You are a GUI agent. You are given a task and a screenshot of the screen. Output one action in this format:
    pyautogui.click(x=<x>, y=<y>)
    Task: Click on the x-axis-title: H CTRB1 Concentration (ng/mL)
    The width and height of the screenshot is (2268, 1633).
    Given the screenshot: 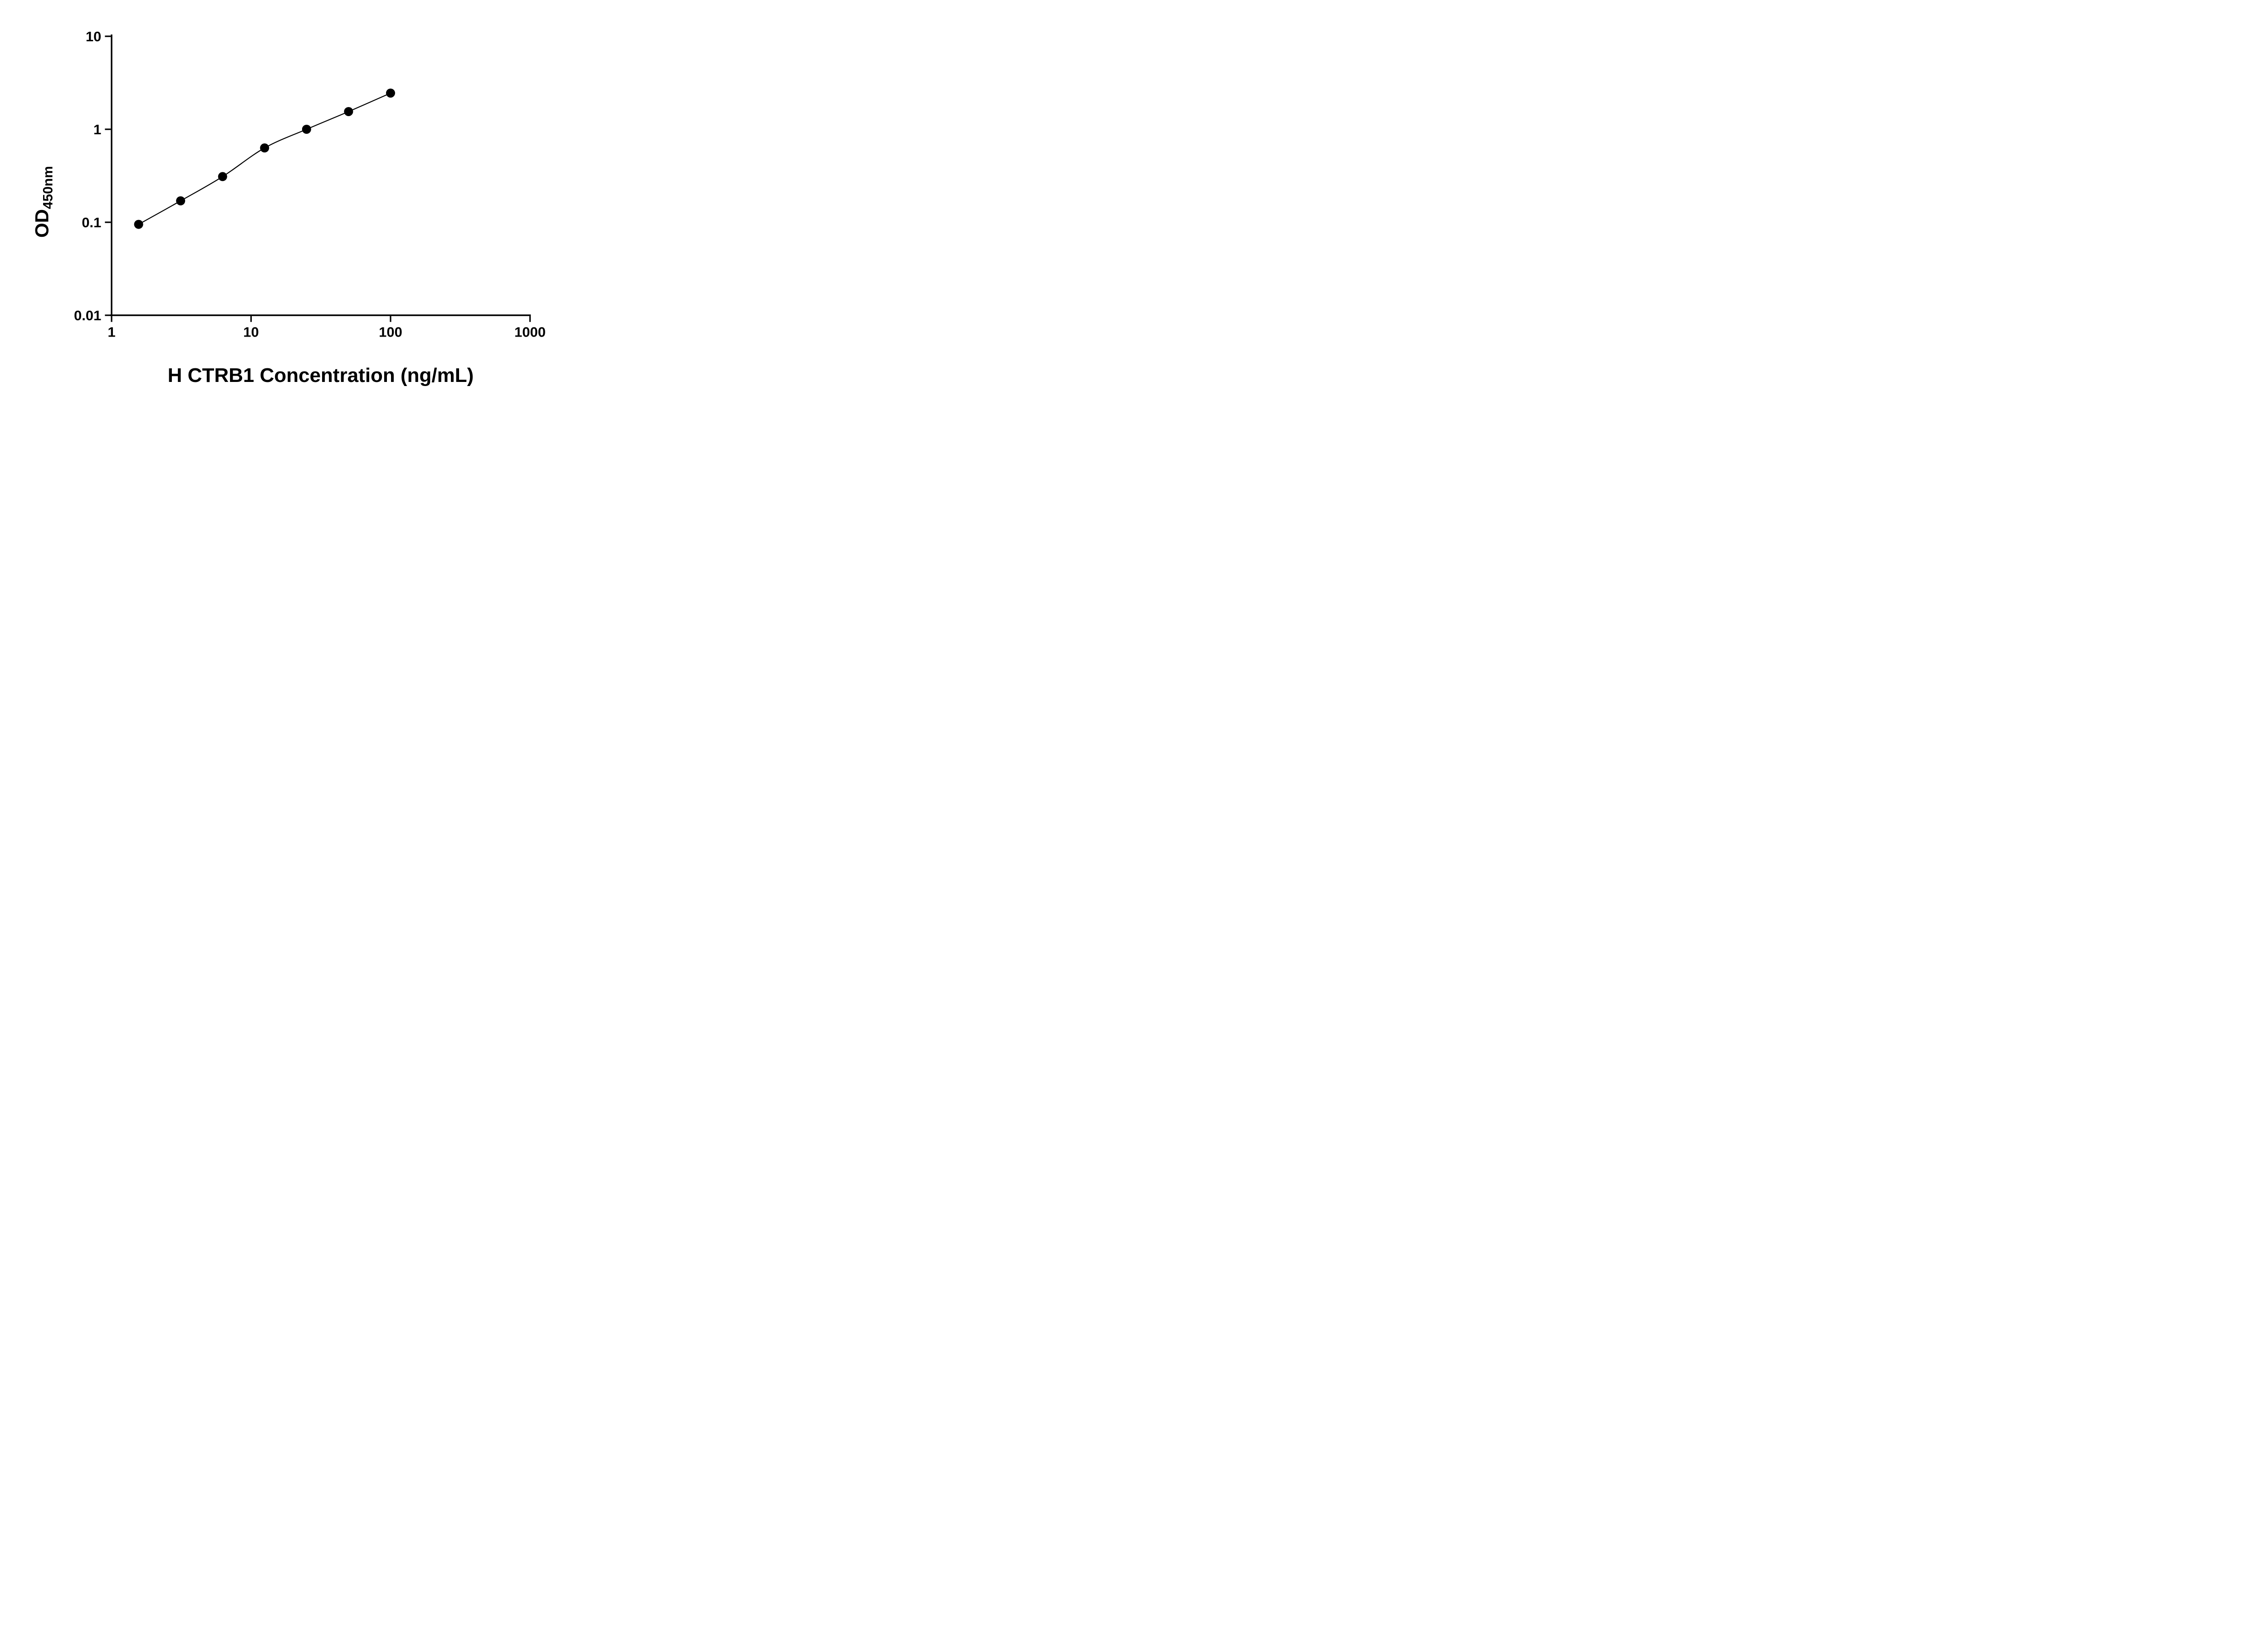 What is the action you would take?
    pyautogui.click(x=321, y=375)
    